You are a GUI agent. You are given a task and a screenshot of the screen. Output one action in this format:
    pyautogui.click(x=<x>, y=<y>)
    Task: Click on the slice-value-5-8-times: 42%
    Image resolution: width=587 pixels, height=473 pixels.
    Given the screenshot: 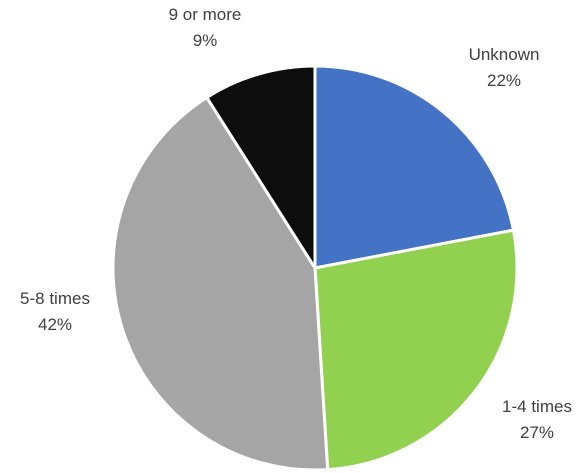 What is the action you would take?
    pyautogui.click(x=55, y=324)
    